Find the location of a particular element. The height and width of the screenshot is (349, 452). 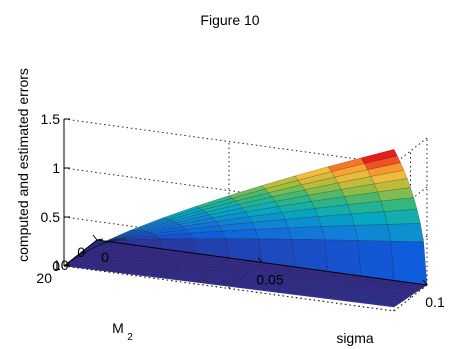

gridline-floor-y is located at coordinates (229, 288).